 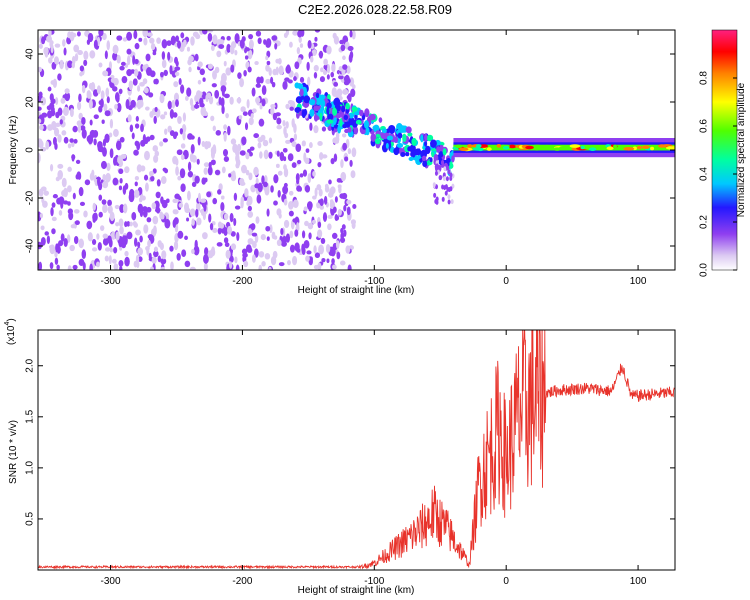 What do you see at coordinates (704, 78) in the screenshot?
I see `colorbar-tick-label: 0.8` at bounding box center [704, 78].